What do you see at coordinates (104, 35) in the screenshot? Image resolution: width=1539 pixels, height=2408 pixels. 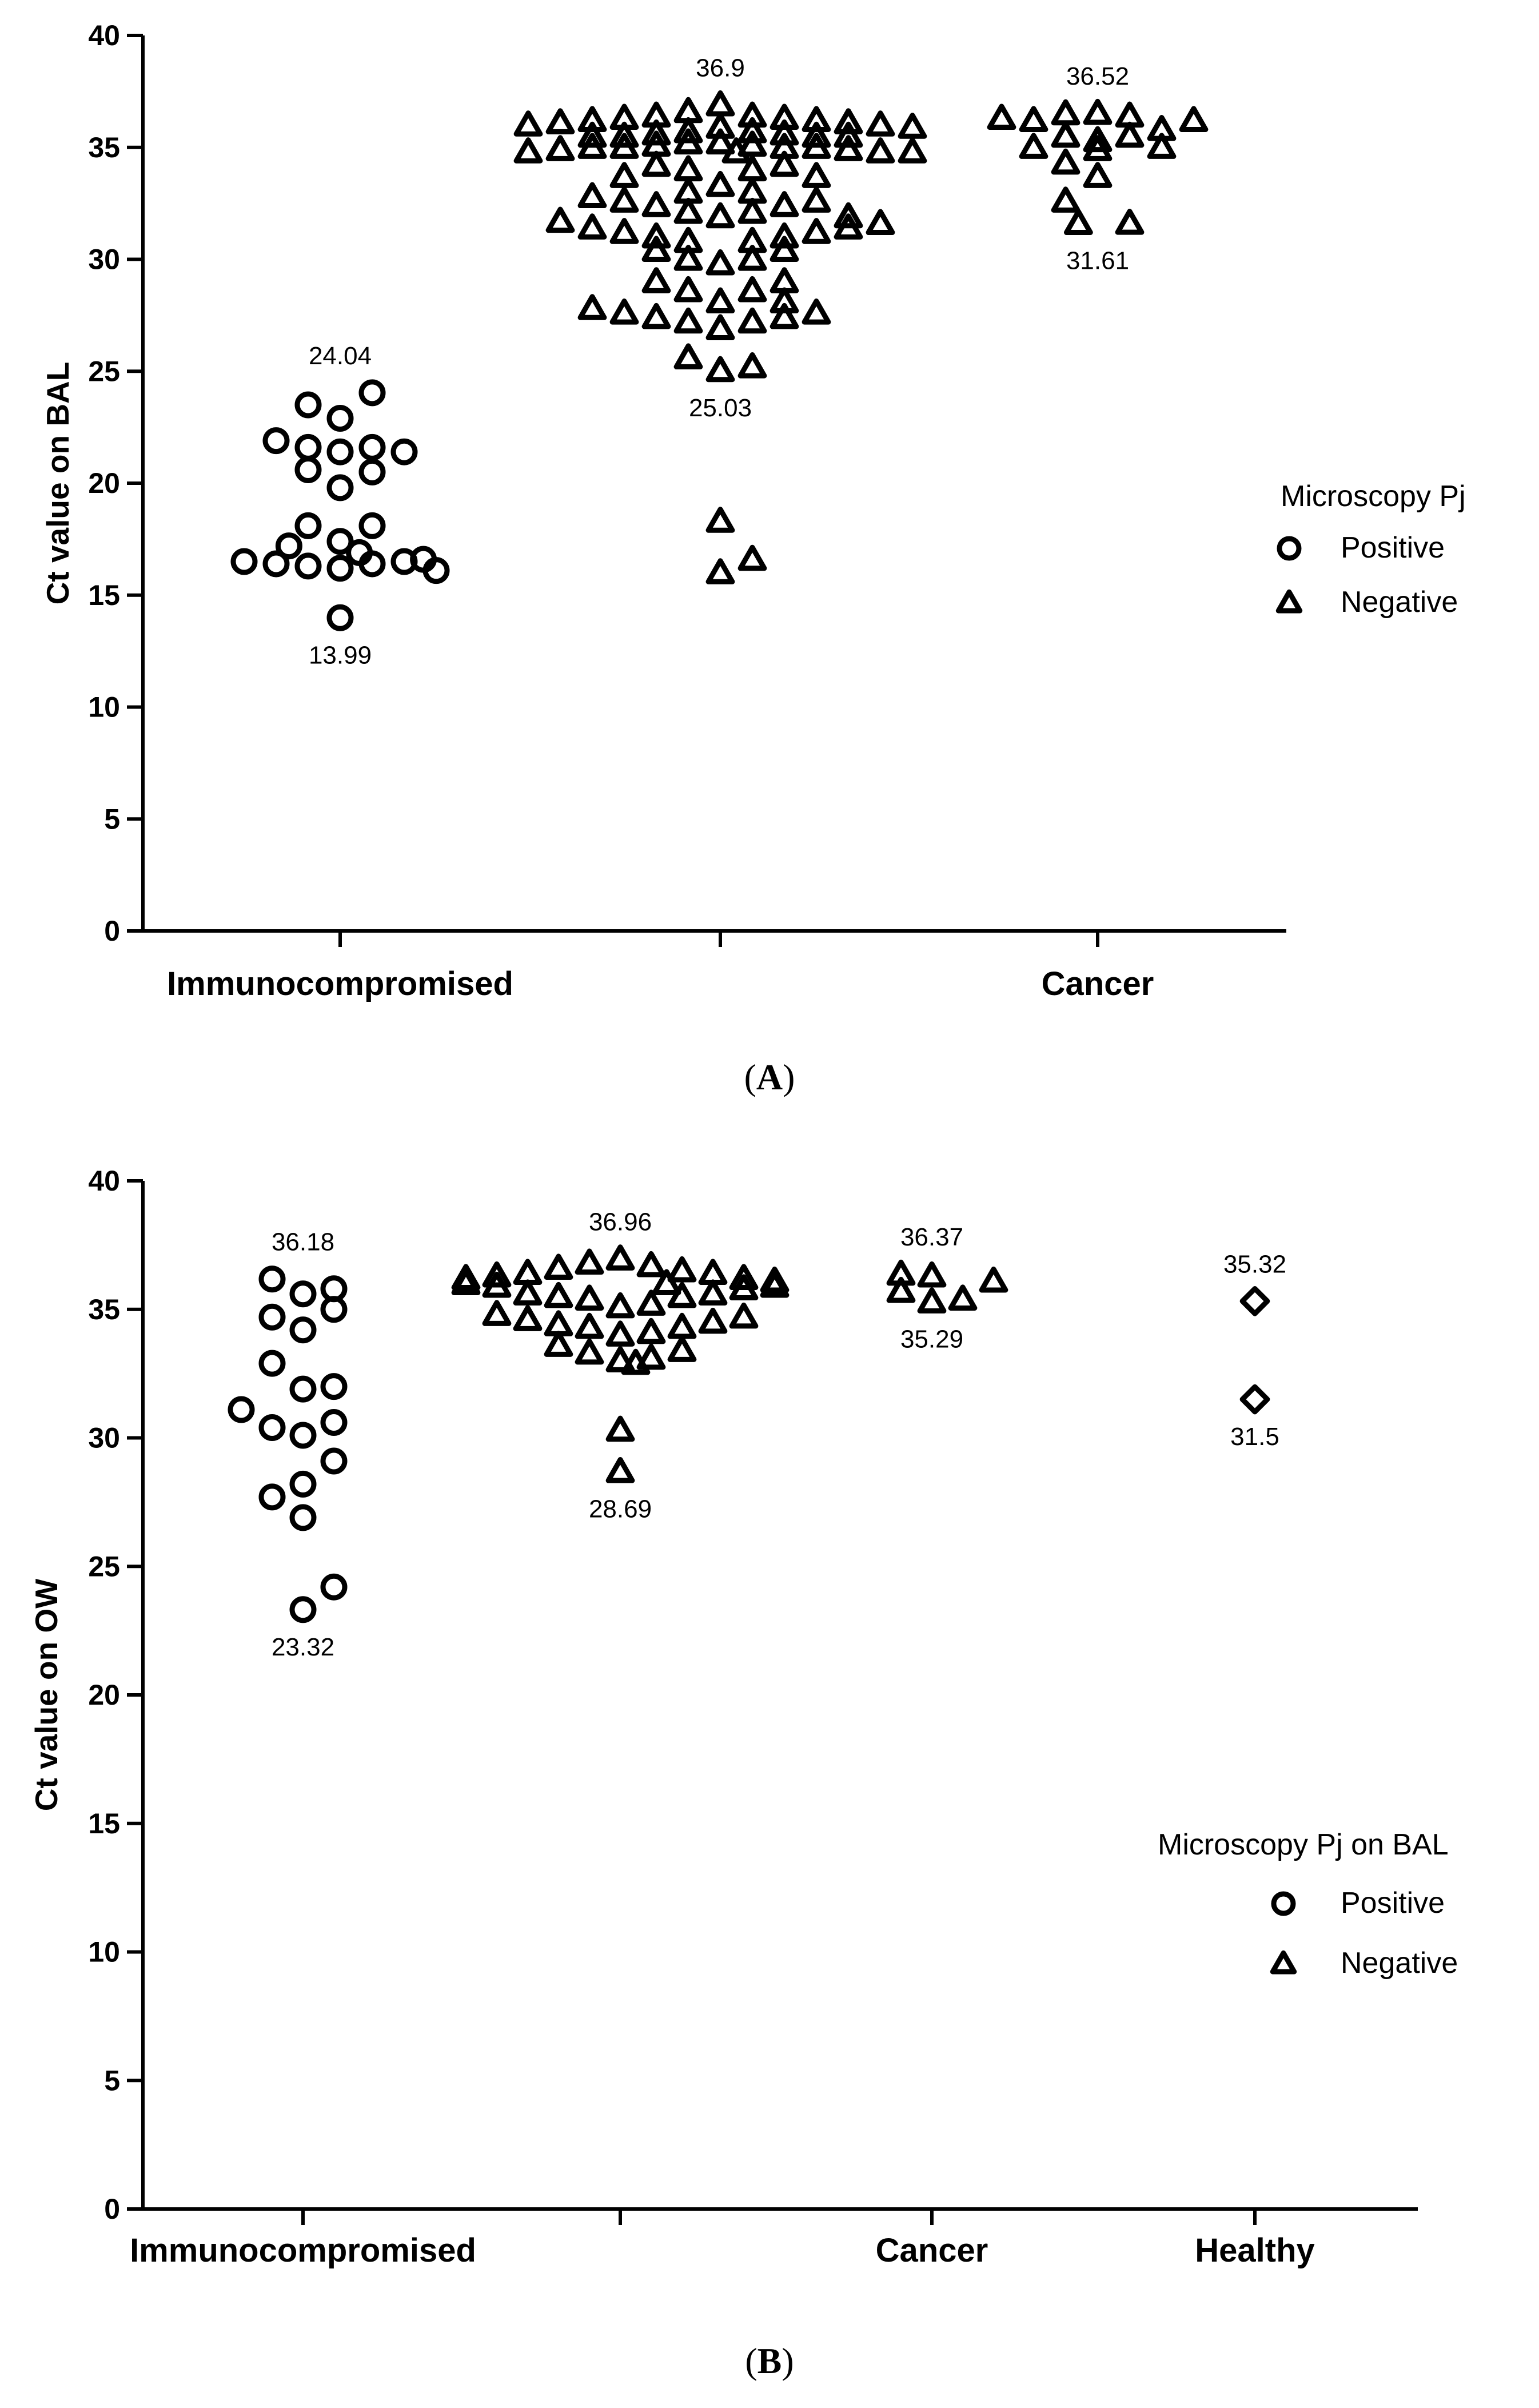 I see `y-tick-label: 40` at bounding box center [104, 35].